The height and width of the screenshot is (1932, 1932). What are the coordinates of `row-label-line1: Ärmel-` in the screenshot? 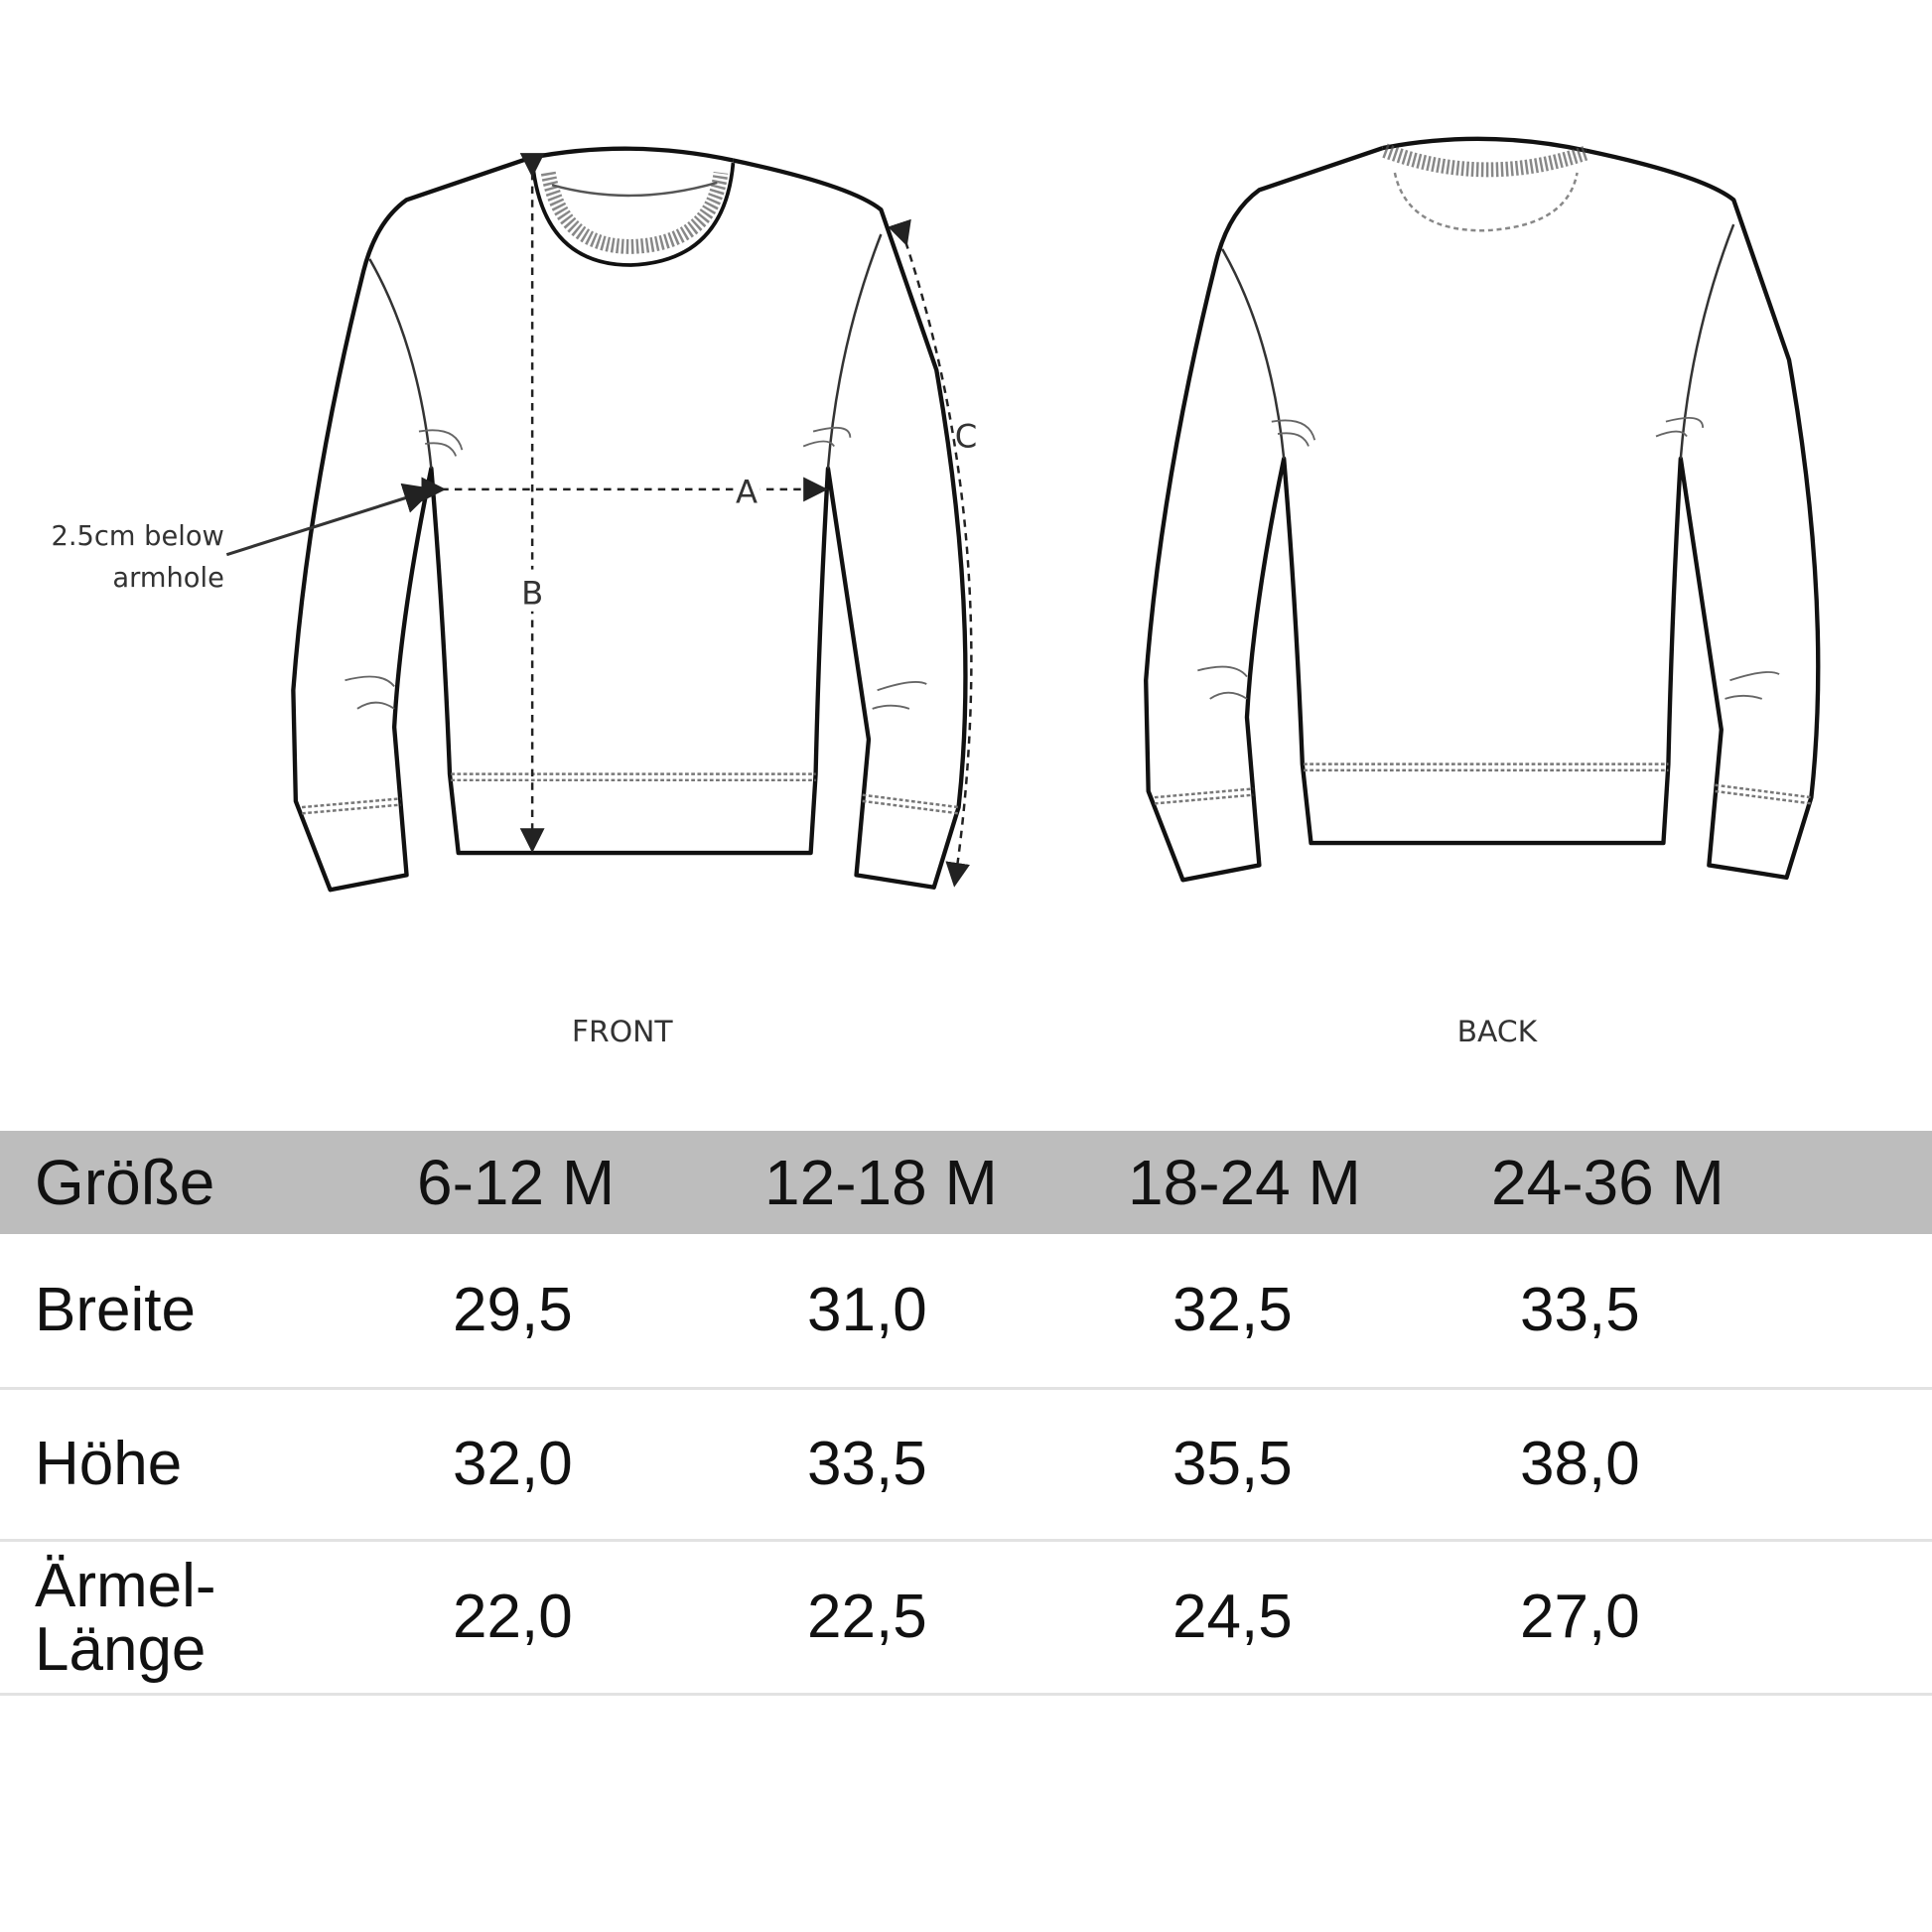 It's located at (126, 1586).